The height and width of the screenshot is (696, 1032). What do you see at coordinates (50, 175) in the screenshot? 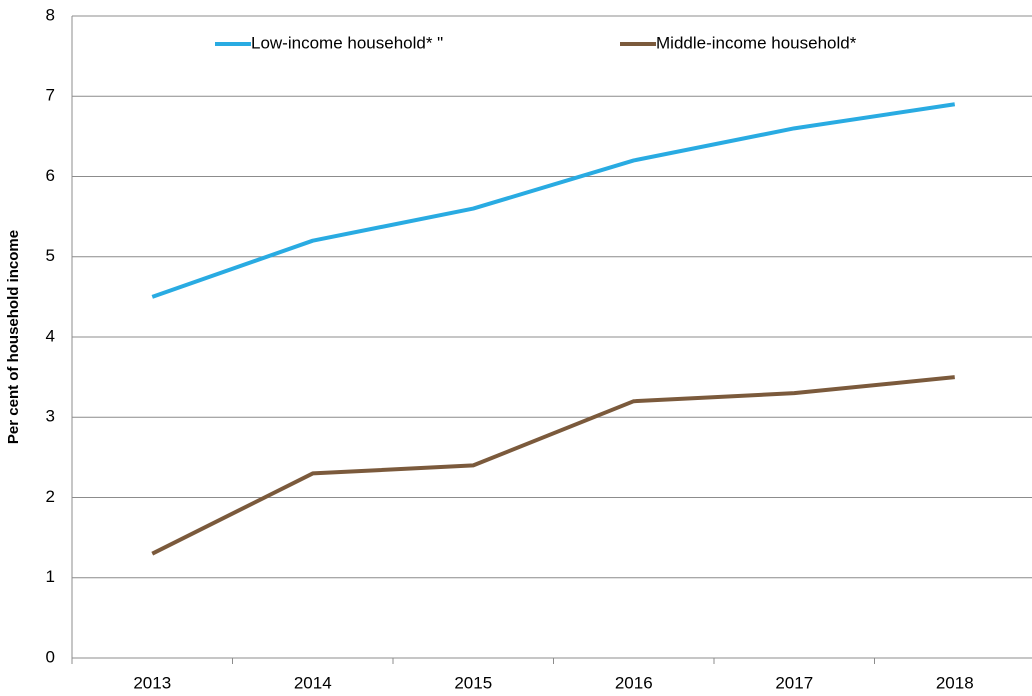
I see `y-tick-label: 6` at bounding box center [50, 175].